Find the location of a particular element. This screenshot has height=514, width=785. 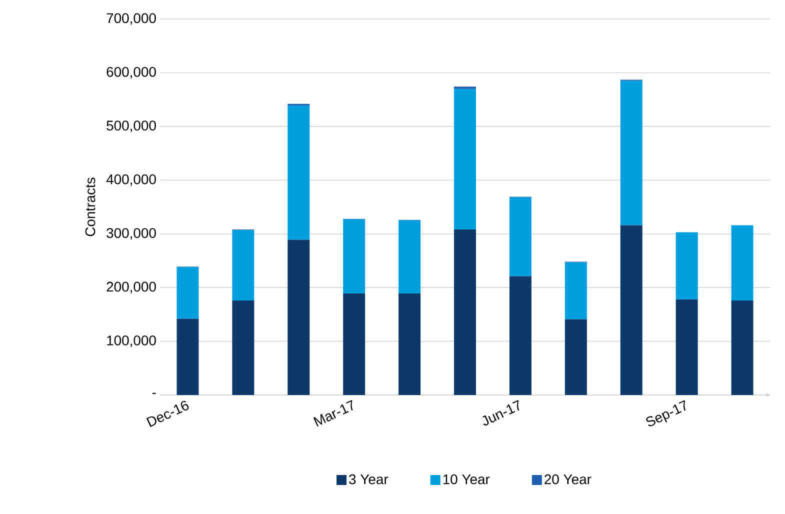

legend-label: 10 Year is located at coordinates (466, 479).